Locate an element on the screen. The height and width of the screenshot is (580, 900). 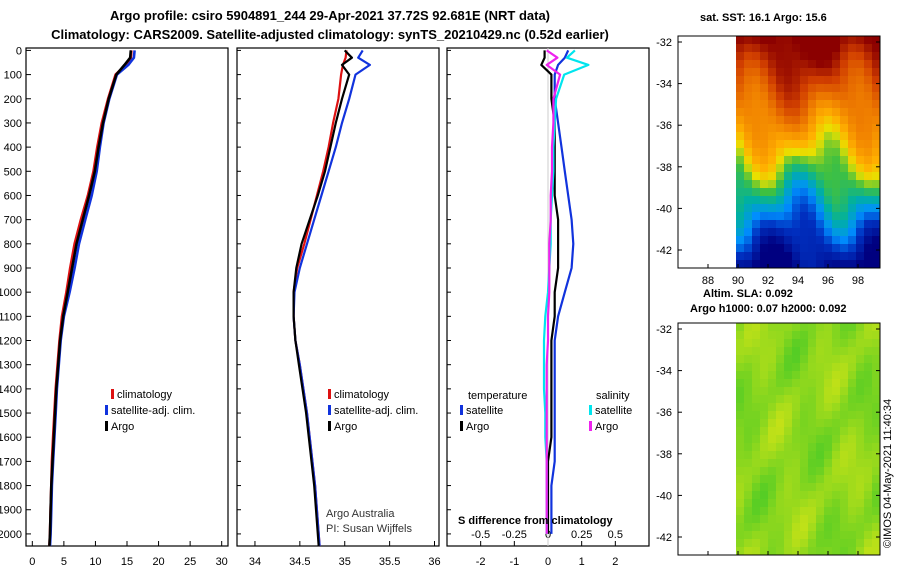
y-tick-label: 1200 is located at coordinates (11, 342).